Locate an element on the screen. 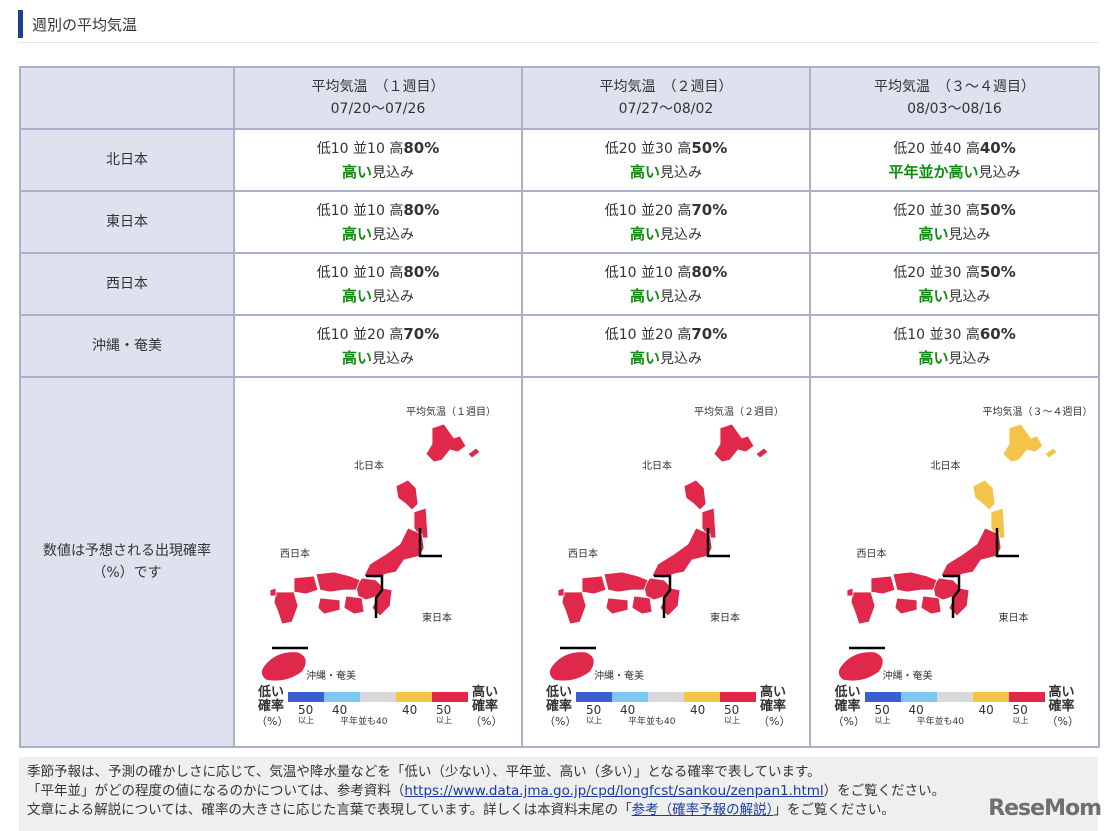 Image resolution: width=1115 pixels, height=831 pixels. map-label-north: 北日本 is located at coordinates (657, 466).